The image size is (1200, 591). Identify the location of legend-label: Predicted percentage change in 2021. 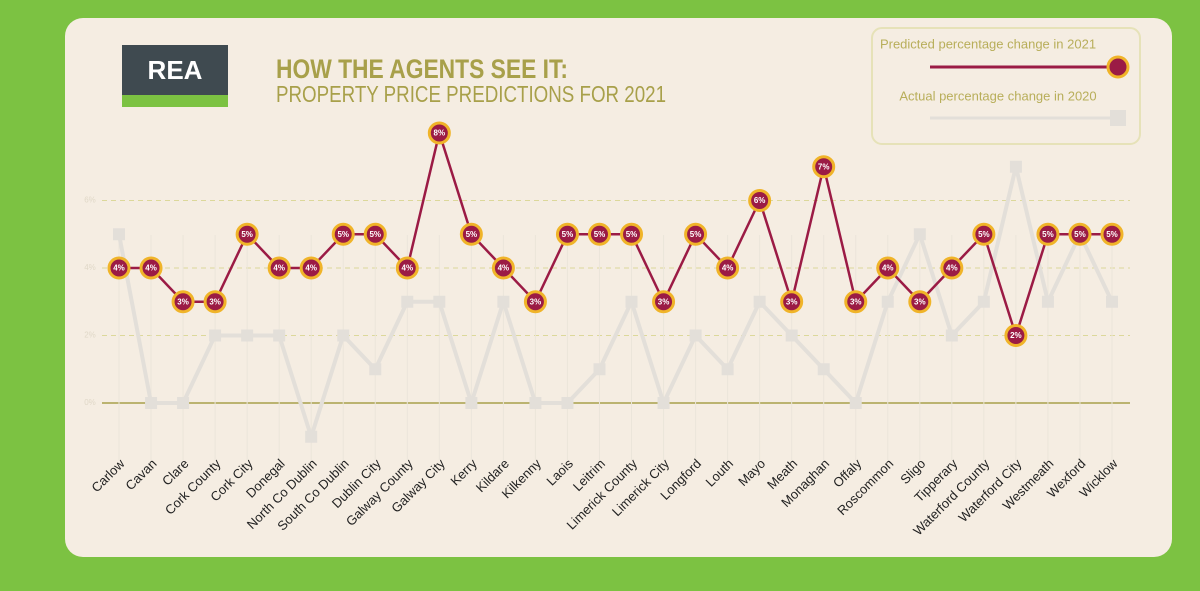
(988, 43).